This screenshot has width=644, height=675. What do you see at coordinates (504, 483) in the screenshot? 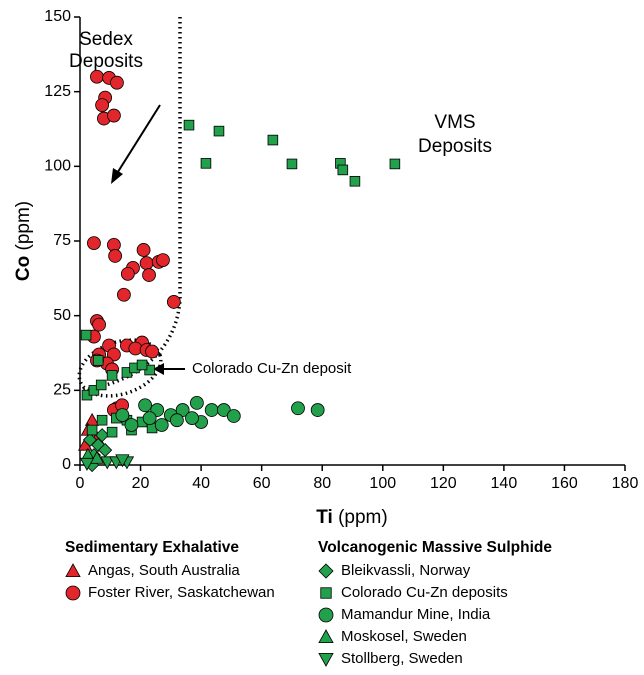
I see `x-tick-label: 140` at bounding box center [504, 483].